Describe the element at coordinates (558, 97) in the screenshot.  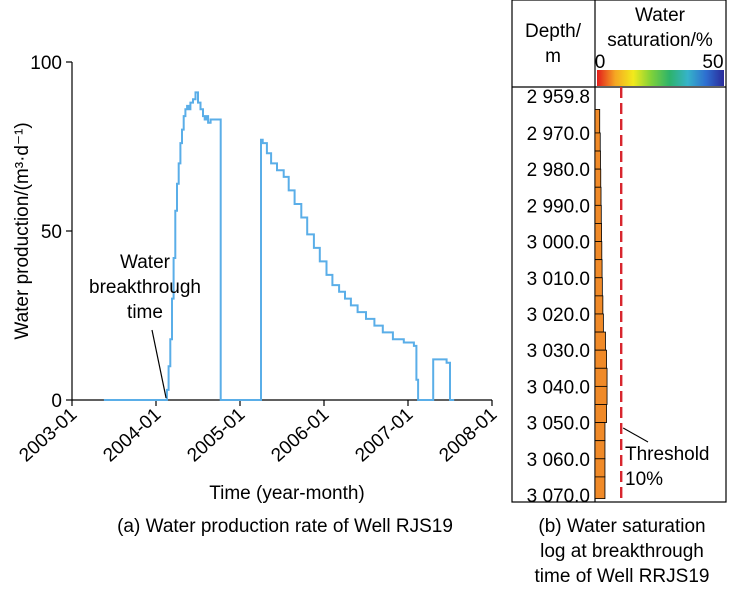
I see `depth-label: 2 959.8` at that location.